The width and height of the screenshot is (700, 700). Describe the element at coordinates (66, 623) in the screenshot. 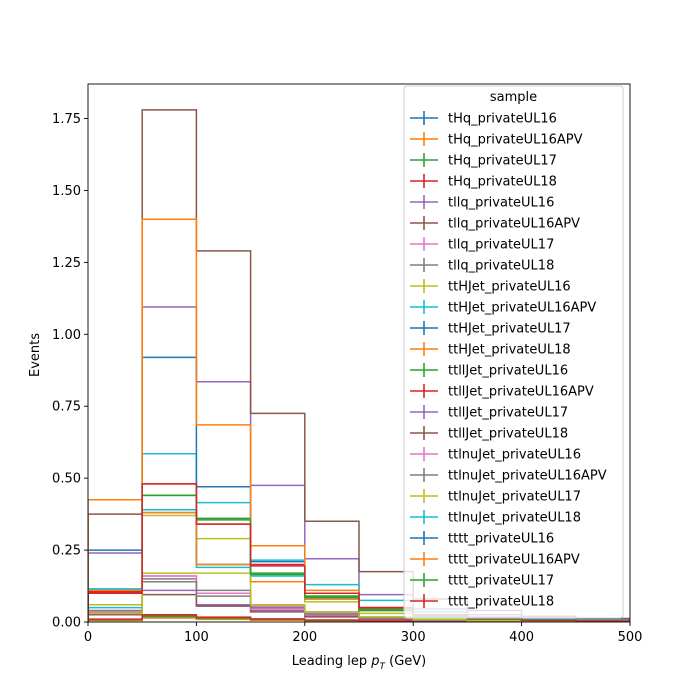

I see `y-tick-label-0: 0.00` at that location.